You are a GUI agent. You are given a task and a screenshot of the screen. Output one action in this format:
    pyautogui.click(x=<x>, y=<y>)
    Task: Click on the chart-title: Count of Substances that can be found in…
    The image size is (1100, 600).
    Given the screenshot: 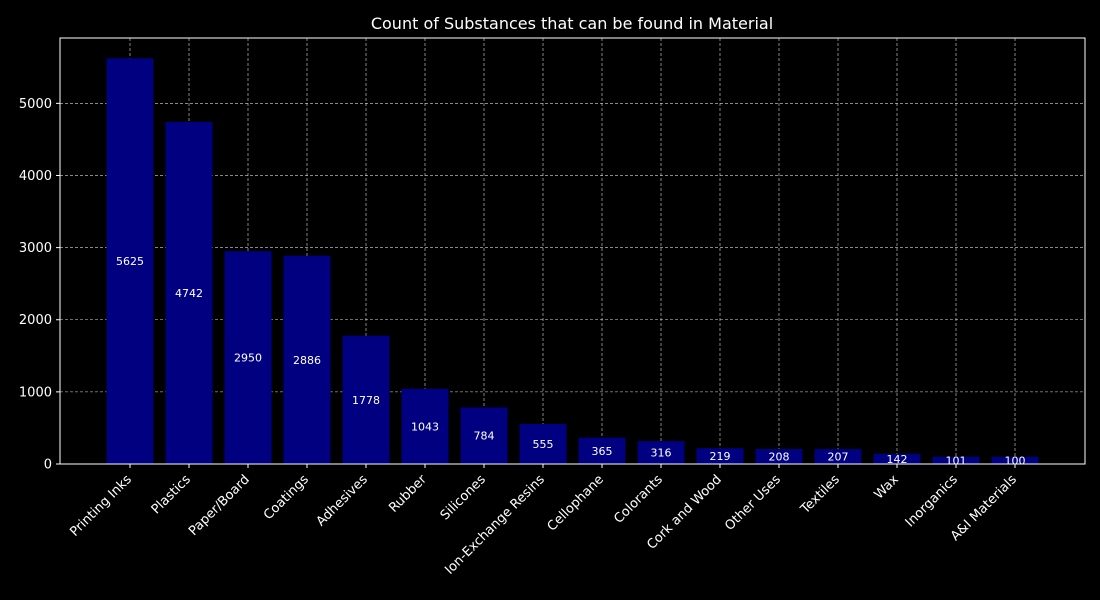 What is the action you would take?
    pyautogui.click(x=572, y=23)
    